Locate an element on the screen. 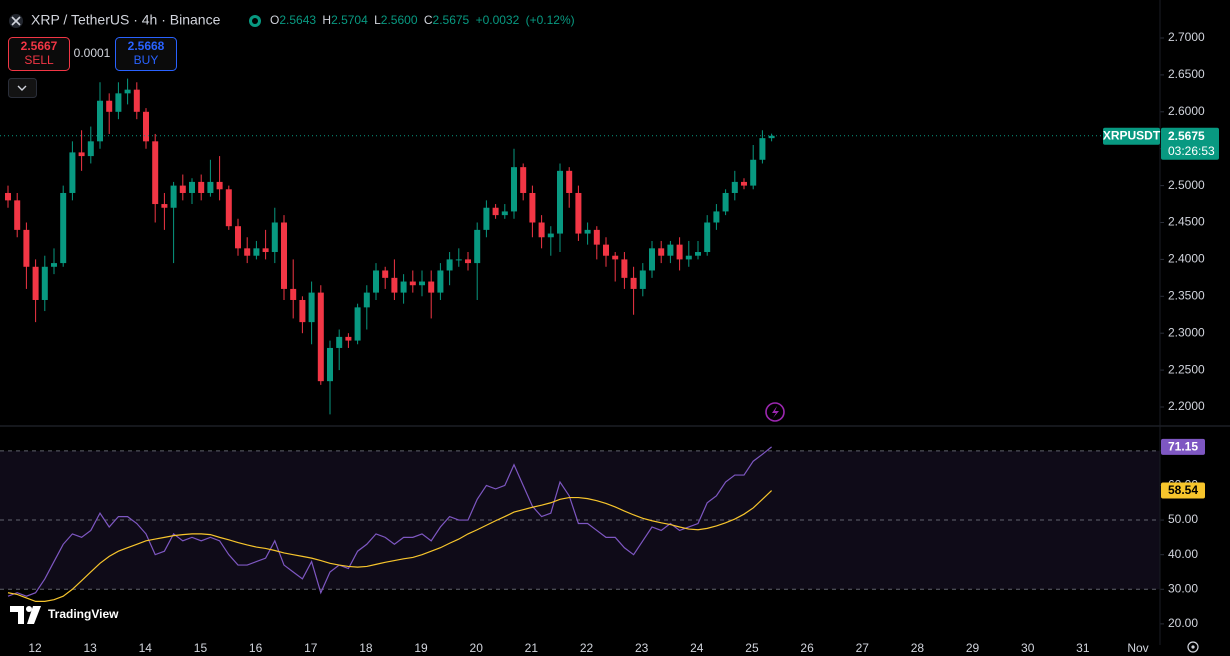 The image size is (1230, 656). sell-button: 2.5667 SELL is located at coordinates (39, 54).